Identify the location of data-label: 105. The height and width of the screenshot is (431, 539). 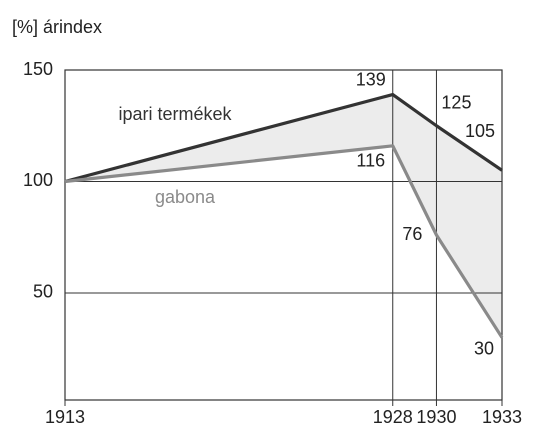
(480, 131).